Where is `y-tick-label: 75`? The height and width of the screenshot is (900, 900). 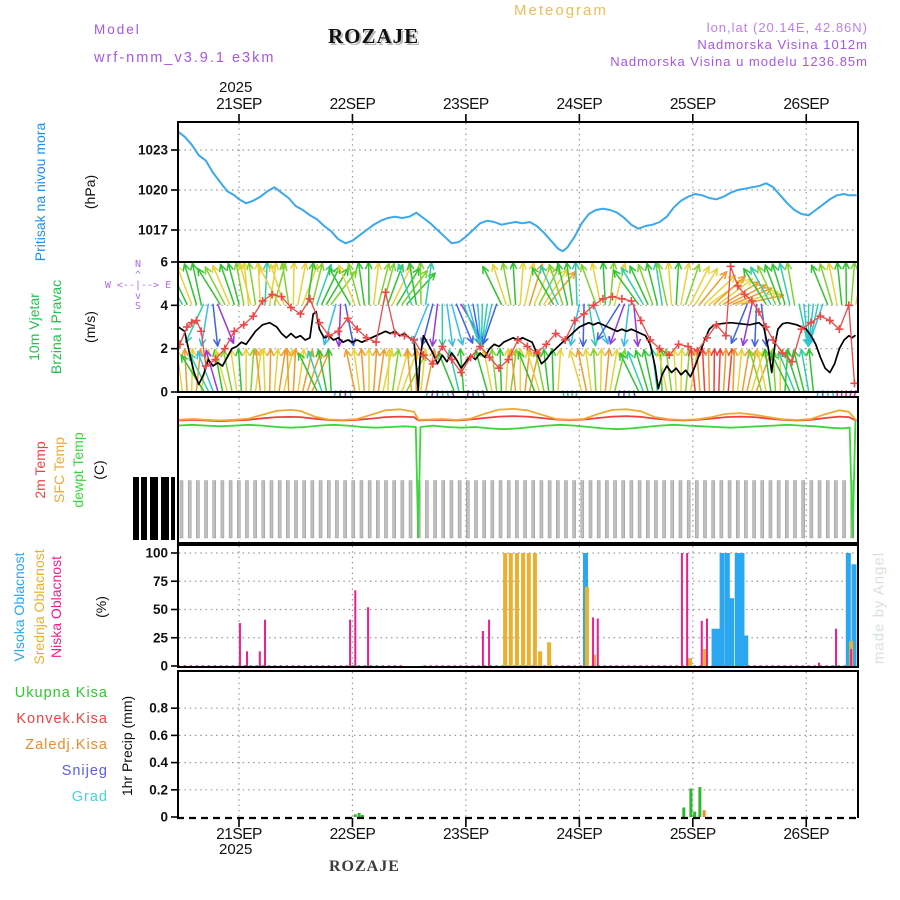 y-tick-label: 75 is located at coordinates (161, 581).